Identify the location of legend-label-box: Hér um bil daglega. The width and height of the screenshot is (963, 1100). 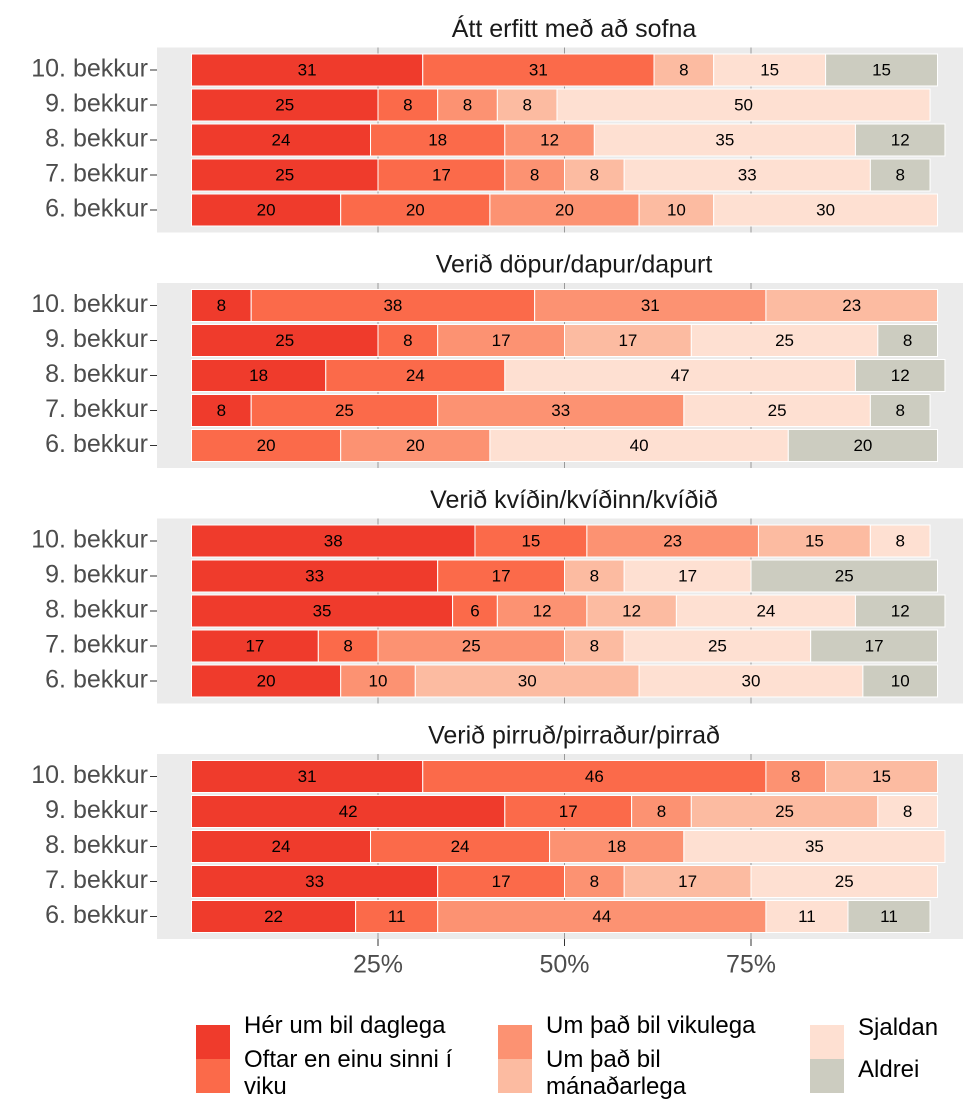
(344, 1025).